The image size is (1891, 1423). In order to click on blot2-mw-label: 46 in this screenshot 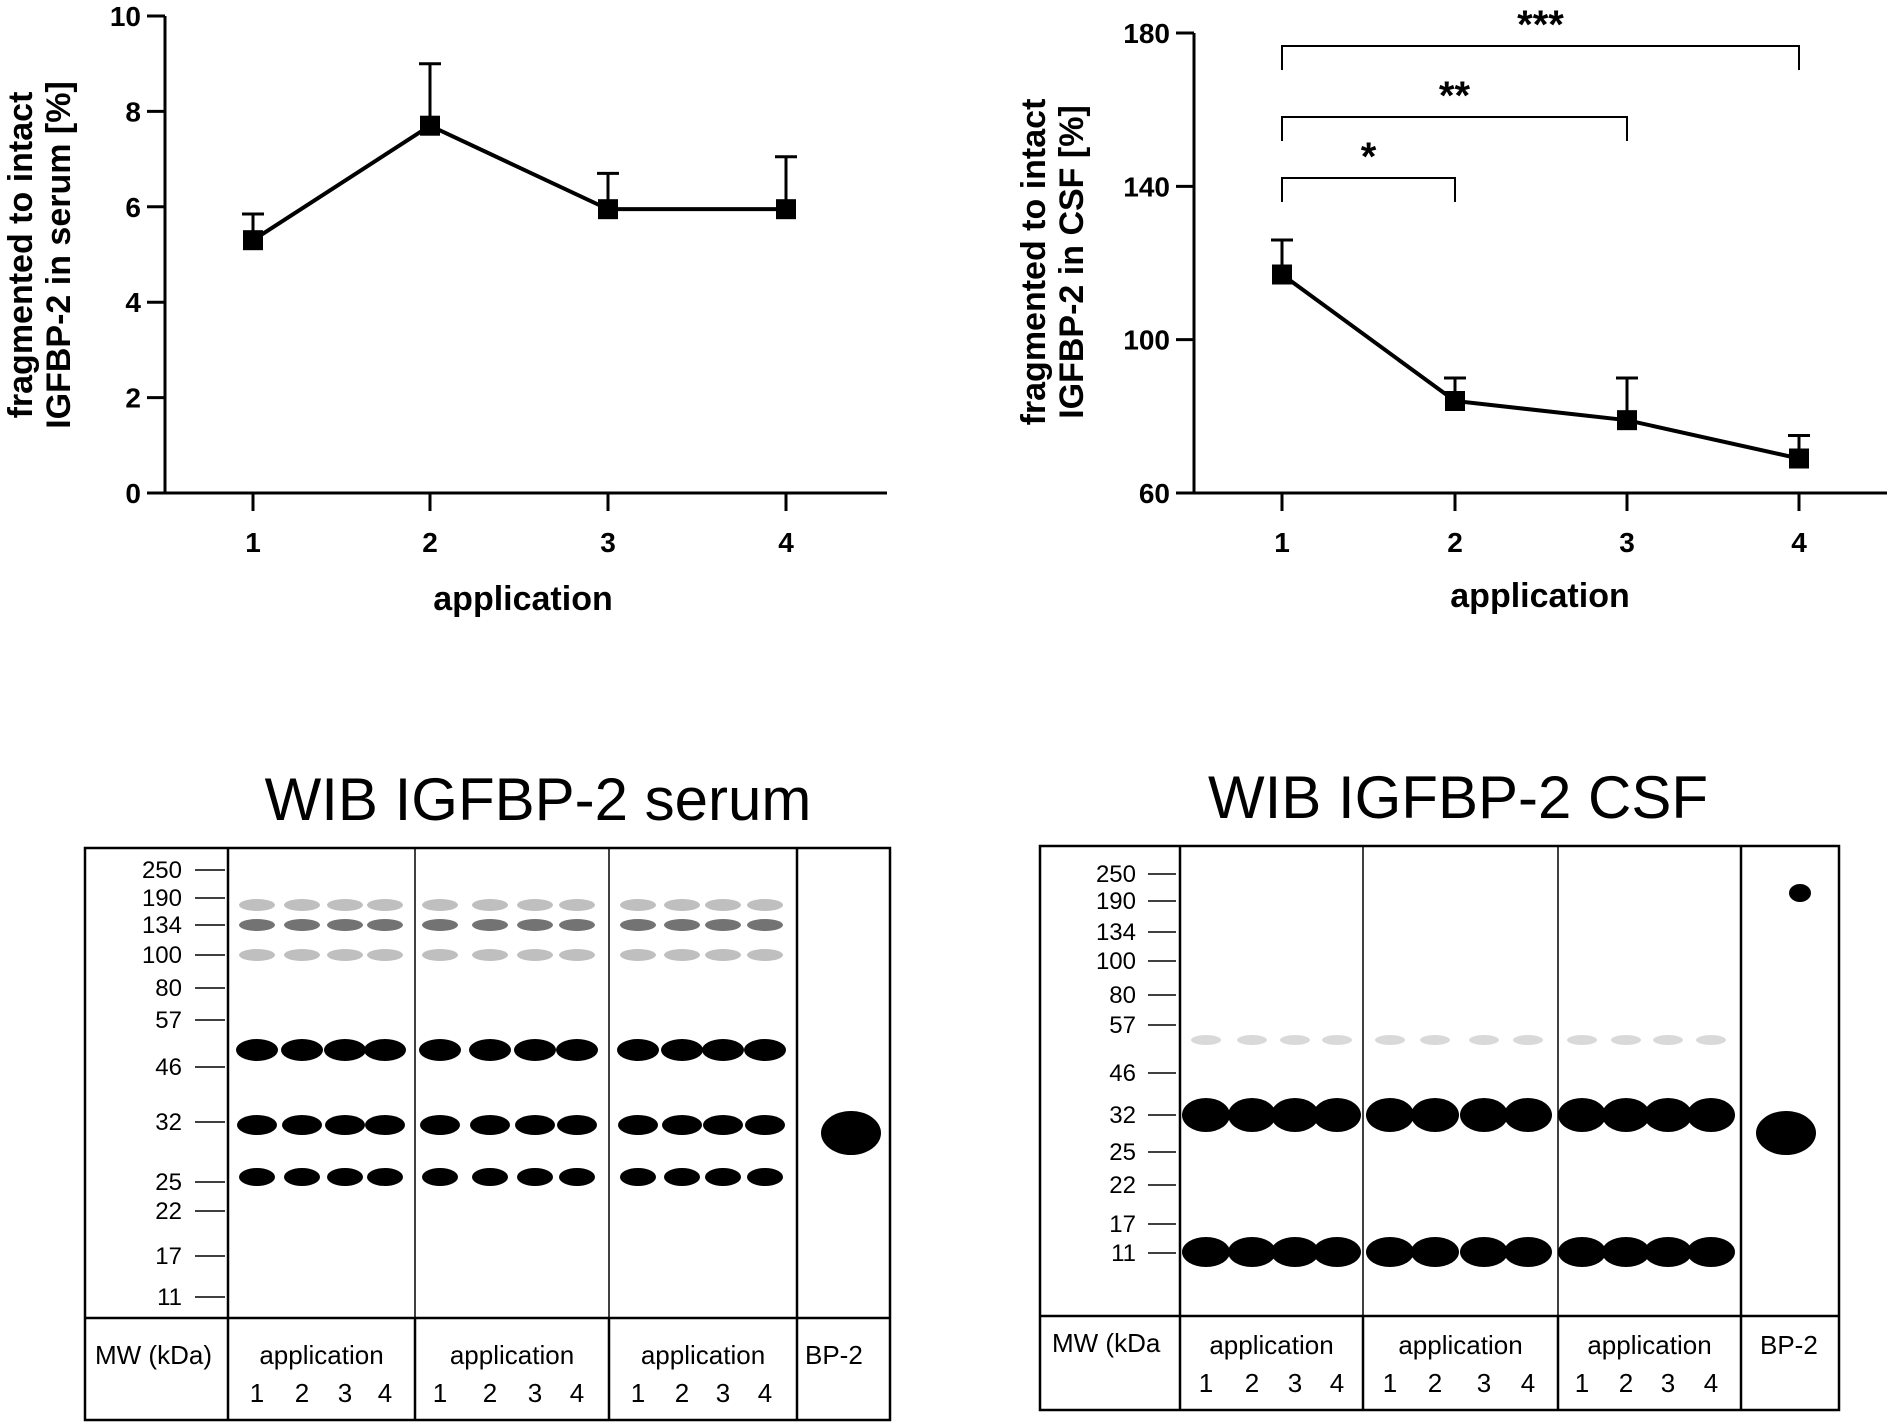, I will do `click(1122, 1073)`.